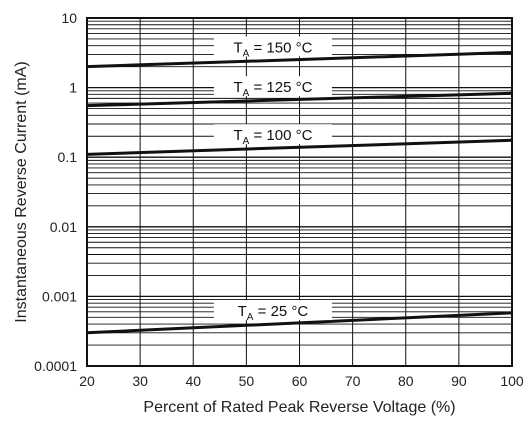 This screenshot has width=529, height=424. I want to click on x-tick-label: 60, so click(300, 381).